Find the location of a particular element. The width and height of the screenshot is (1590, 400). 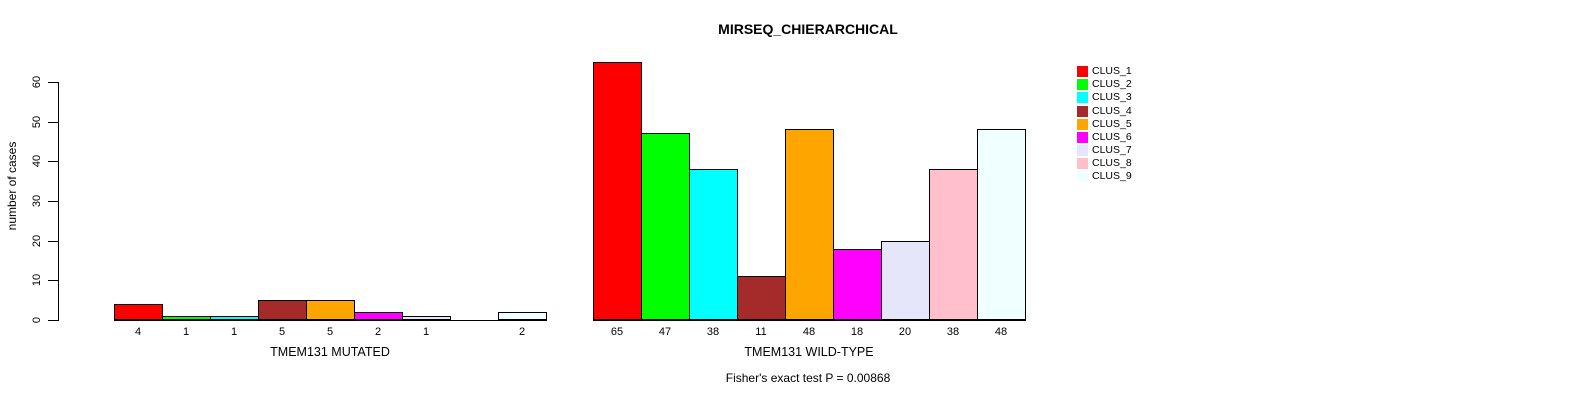

y-tick-label: 20 is located at coordinates (37, 240).